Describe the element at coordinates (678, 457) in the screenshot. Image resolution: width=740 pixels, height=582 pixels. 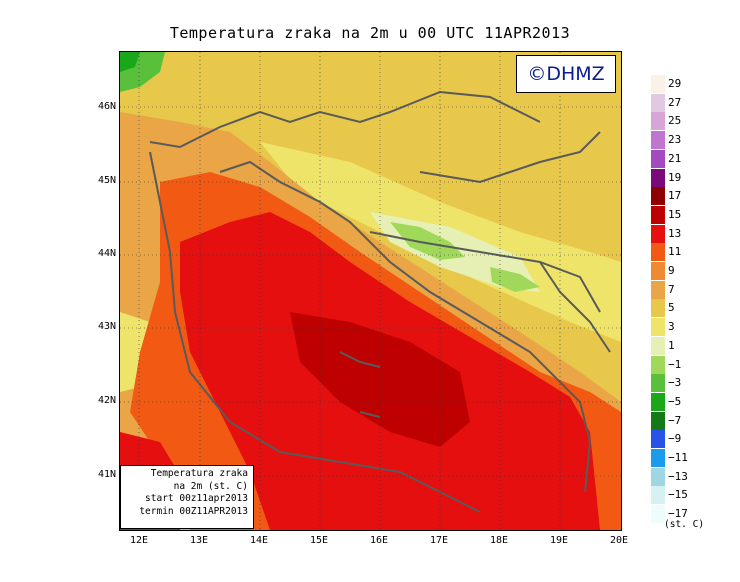
I see `colorbar-label: −11` at that location.